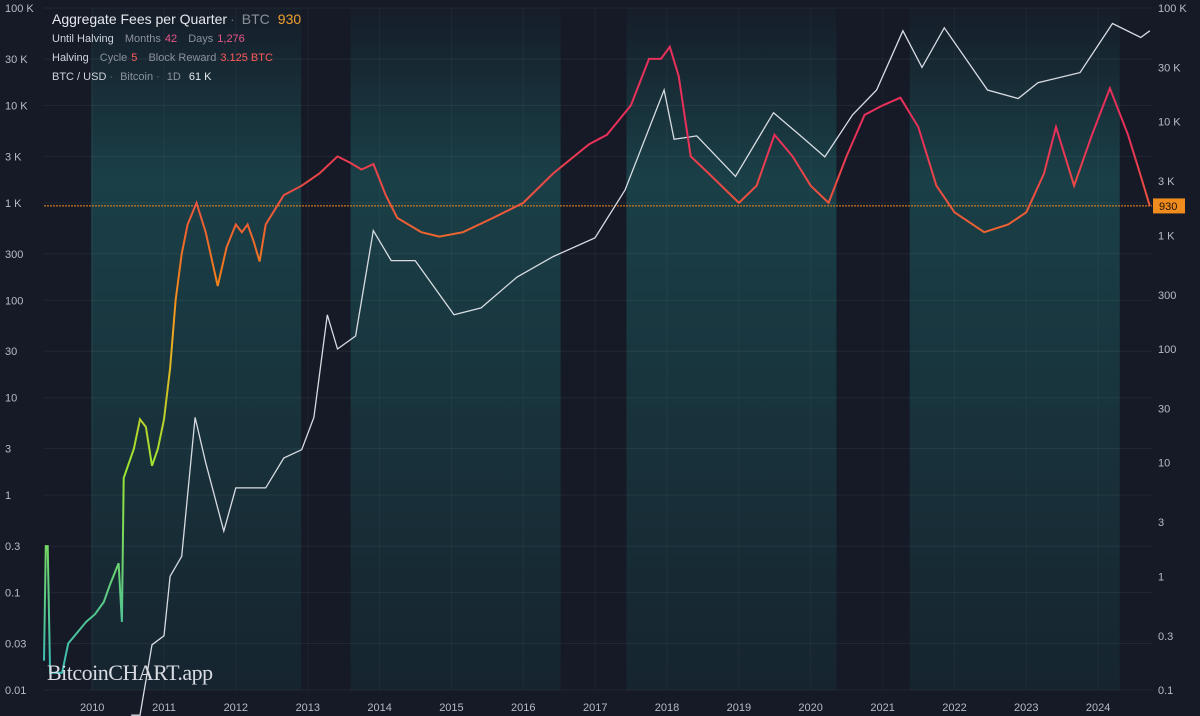 The width and height of the screenshot is (1200, 716). I want to click on x-tick-label: 2024, so click(1098, 708).